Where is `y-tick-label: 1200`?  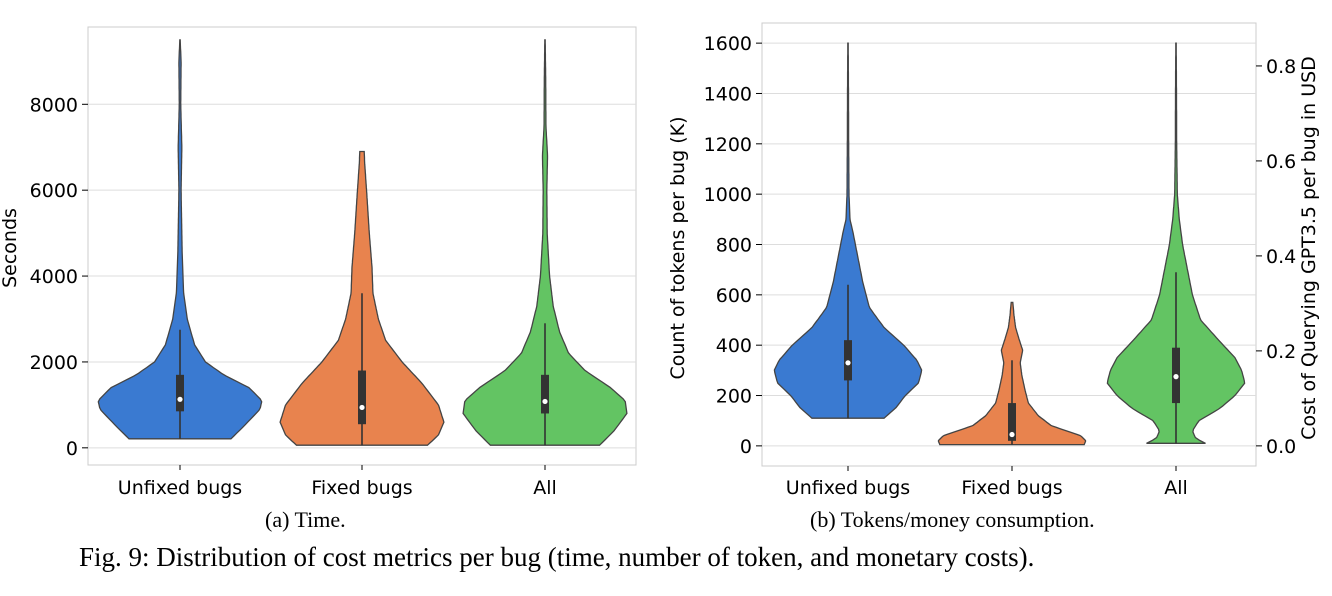
y-tick-label: 1200 is located at coordinates (728, 145).